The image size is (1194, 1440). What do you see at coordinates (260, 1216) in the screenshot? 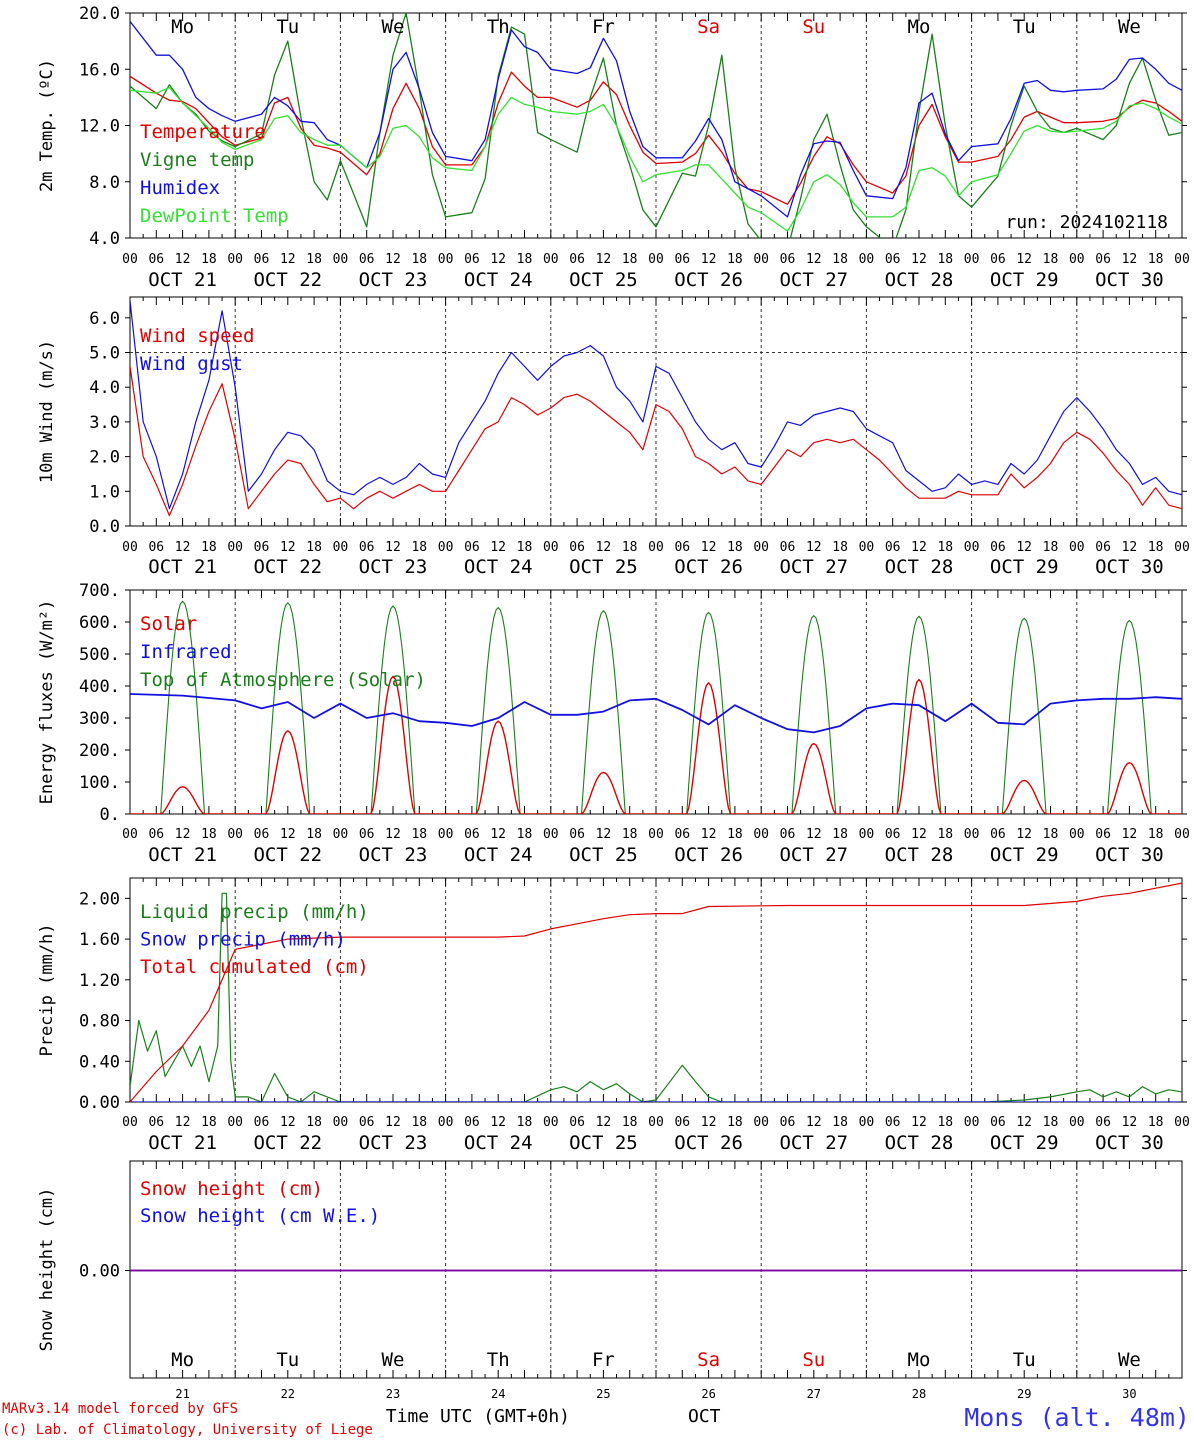
I see `legend-snow-height-cm-w-e: Snow height (cm W.E.)` at bounding box center [260, 1216].